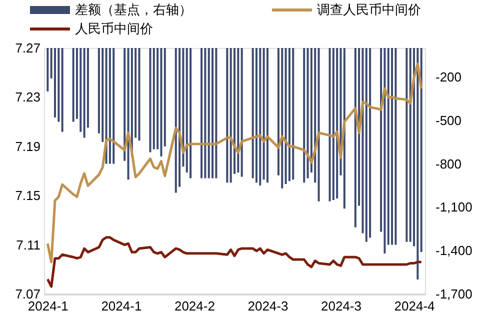 The image size is (485, 323). Describe the element at coordinates (414, 306) in the screenshot. I see `x-tick-label: 2024-4` at that location.